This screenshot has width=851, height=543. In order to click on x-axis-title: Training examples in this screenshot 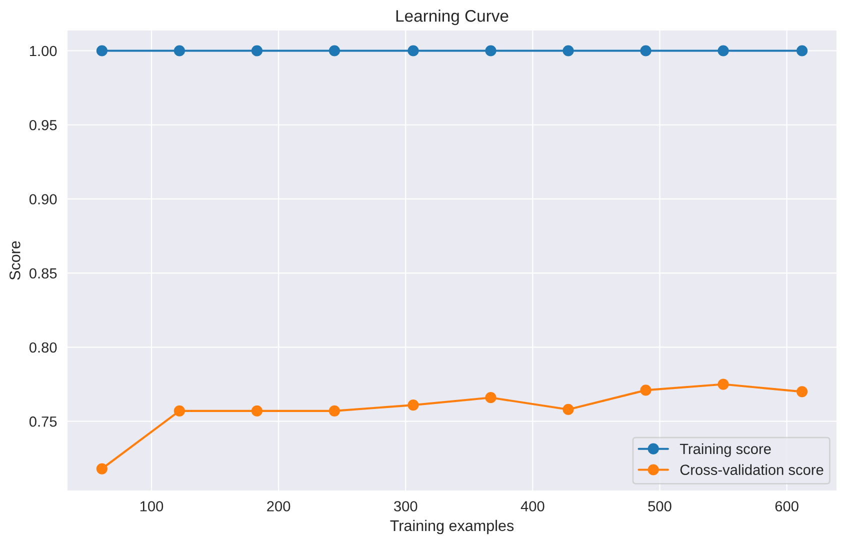, I will do `click(452, 527)`.